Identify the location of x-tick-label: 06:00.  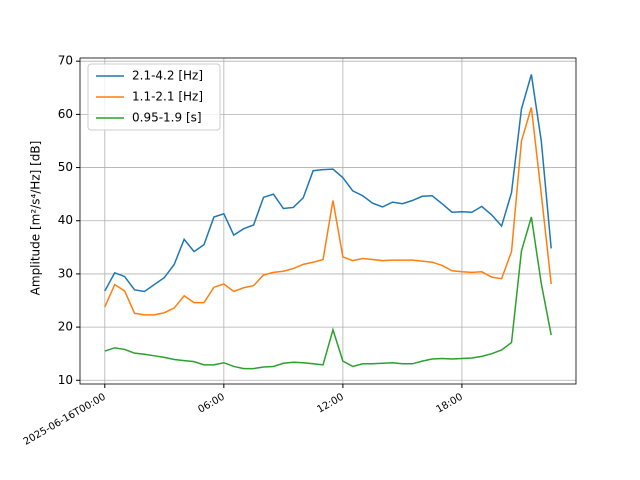
(211, 404).